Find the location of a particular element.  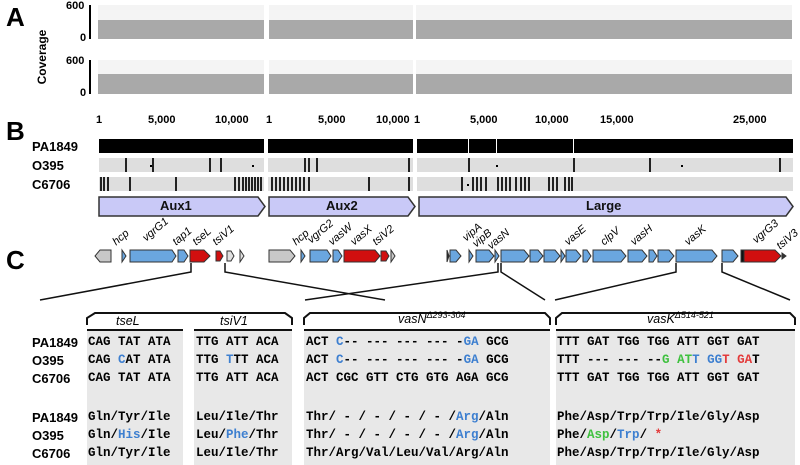

tick-aux1-1: 1 is located at coordinates (99, 120).